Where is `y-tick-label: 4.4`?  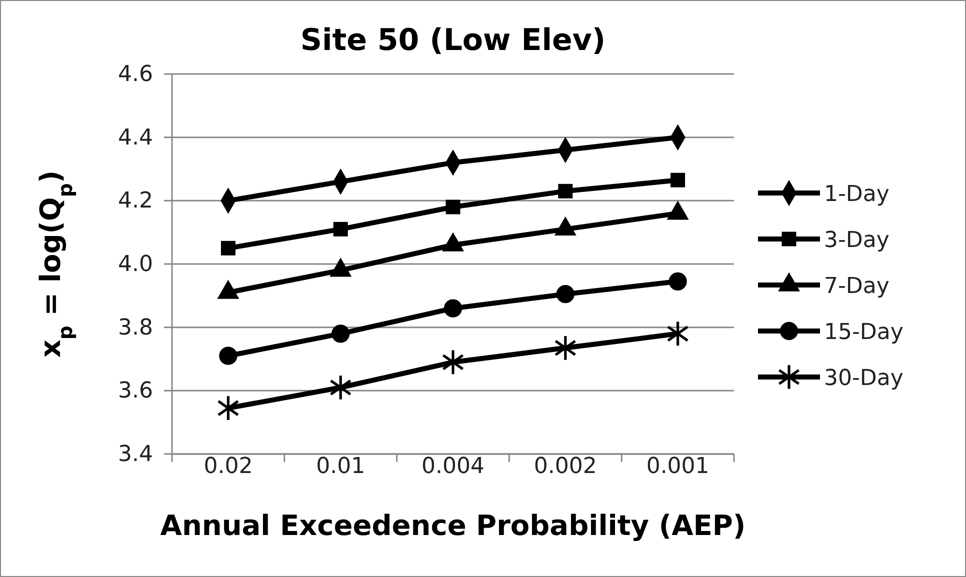
y-tick-label: 4.4 is located at coordinates (135, 137).